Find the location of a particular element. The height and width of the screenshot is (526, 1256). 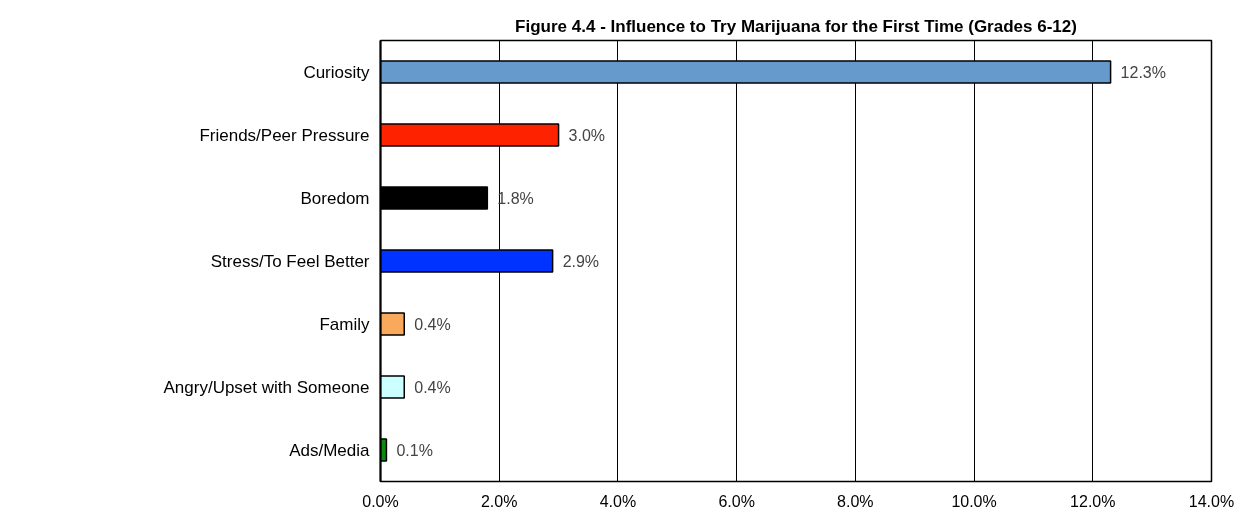

x-tick-label: 4.0% is located at coordinates (618, 501).